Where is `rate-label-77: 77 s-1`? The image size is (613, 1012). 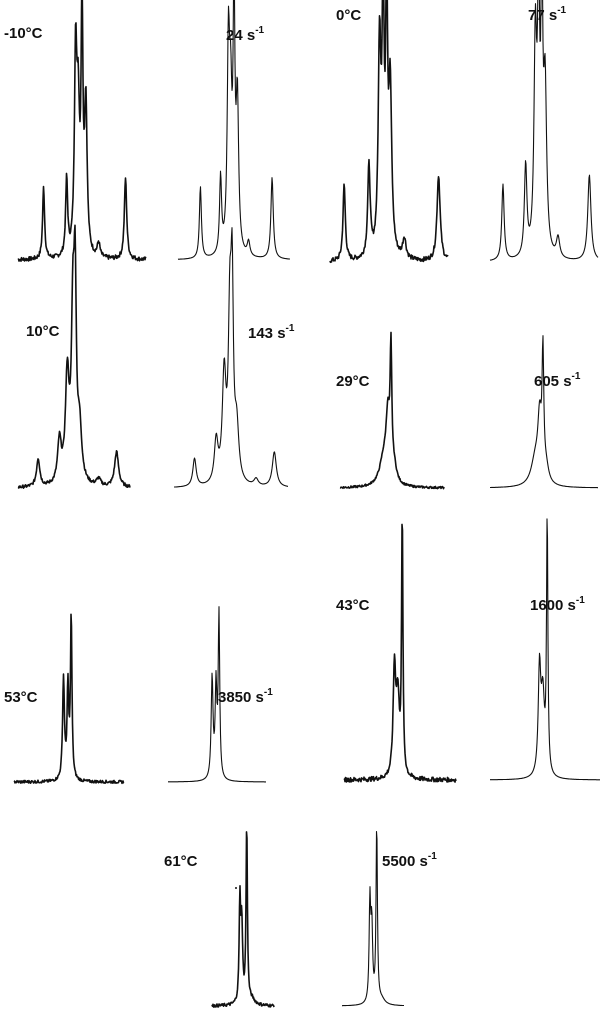
rate-label-77: 77 s-1 is located at coordinates (547, 14).